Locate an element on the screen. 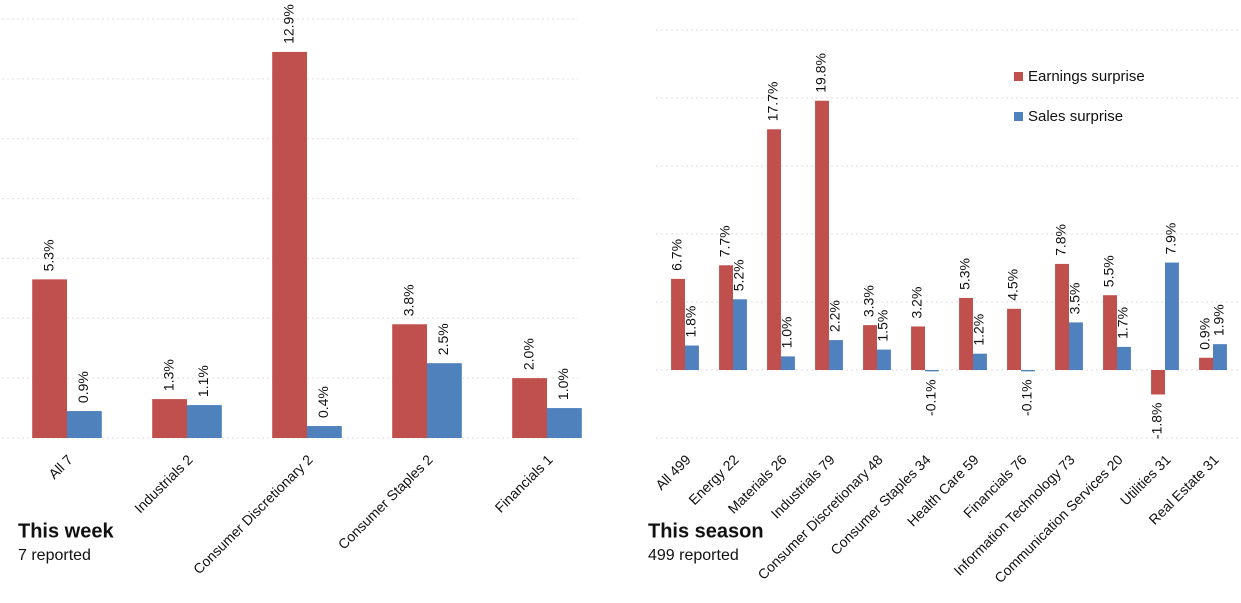 This screenshot has width=1241, height=603. value-label: 5.2% is located at coordinates (739, 275).